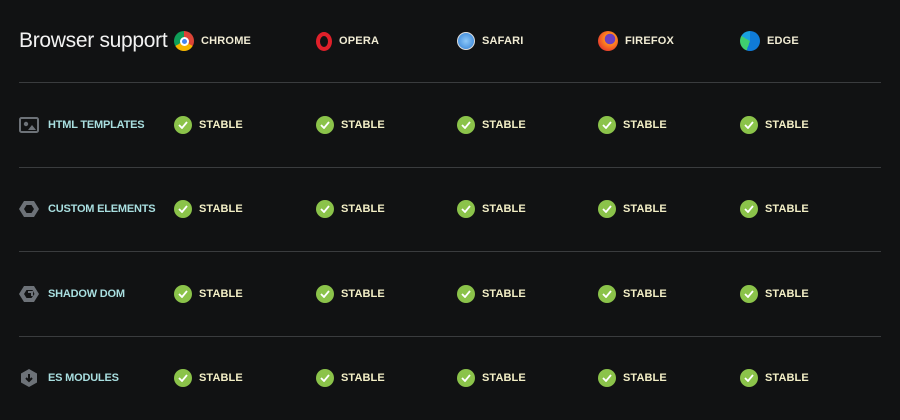 This screenshot has height=420, width=900. Describe the element at coordinates (29, 209) in the screenshot. I see `hexagon-icon` at that location.